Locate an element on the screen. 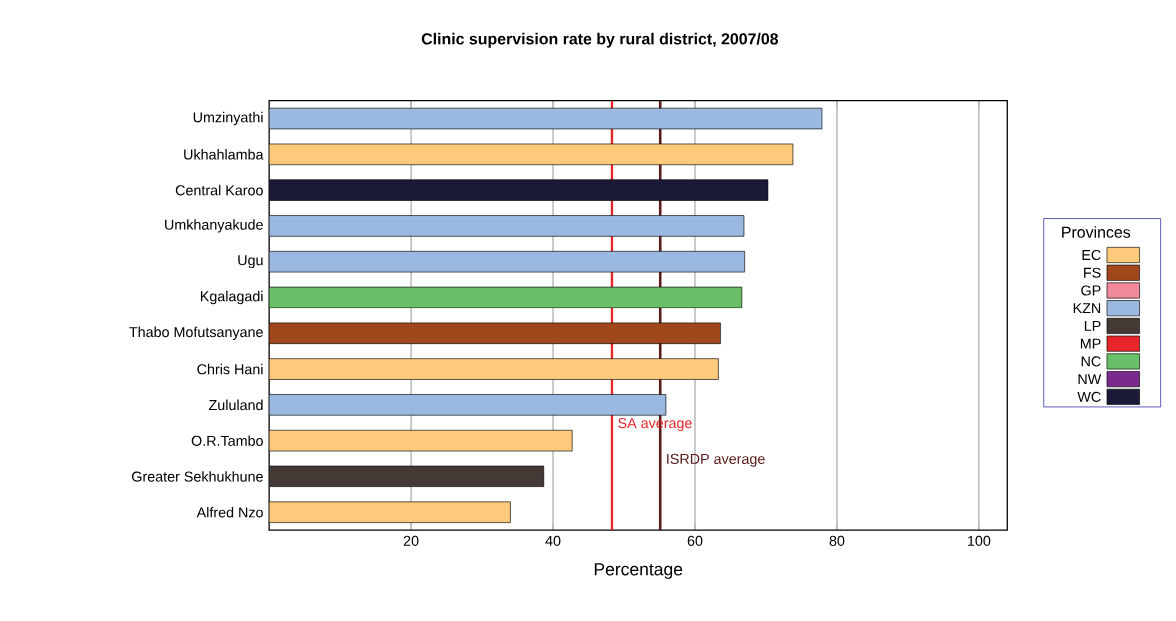 Image resolution: width=1176 pixels, height=621 pixels. legend-label: LP is located at coordinates (1092, 325).